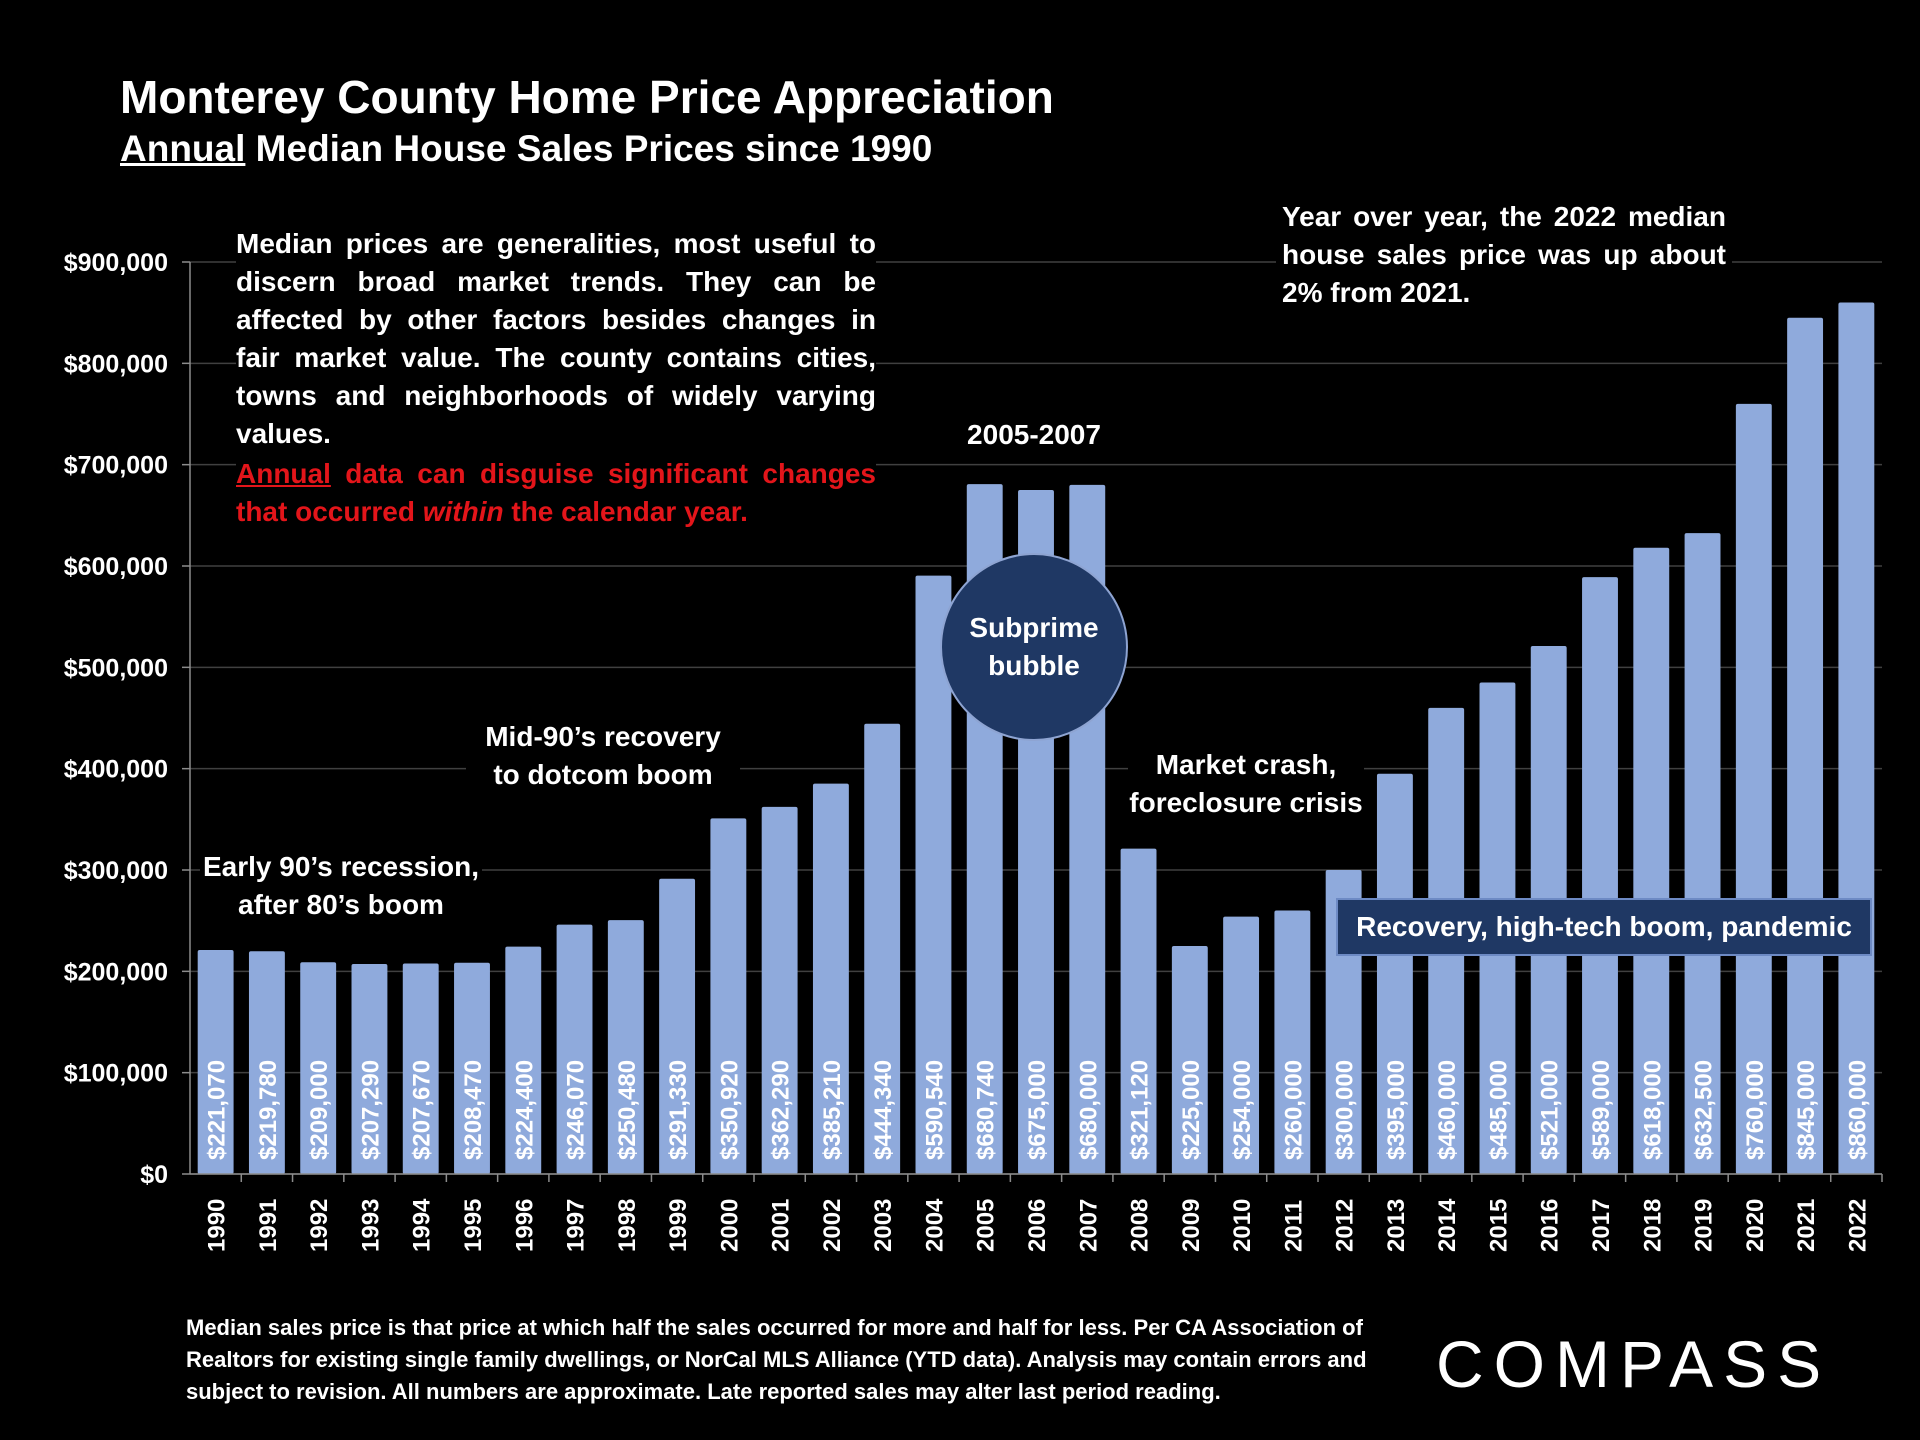 Image resolution: width=1920 pixels, height=1440 pixels. I want to click on y-tick-label: $800,000, so click(116, 364).